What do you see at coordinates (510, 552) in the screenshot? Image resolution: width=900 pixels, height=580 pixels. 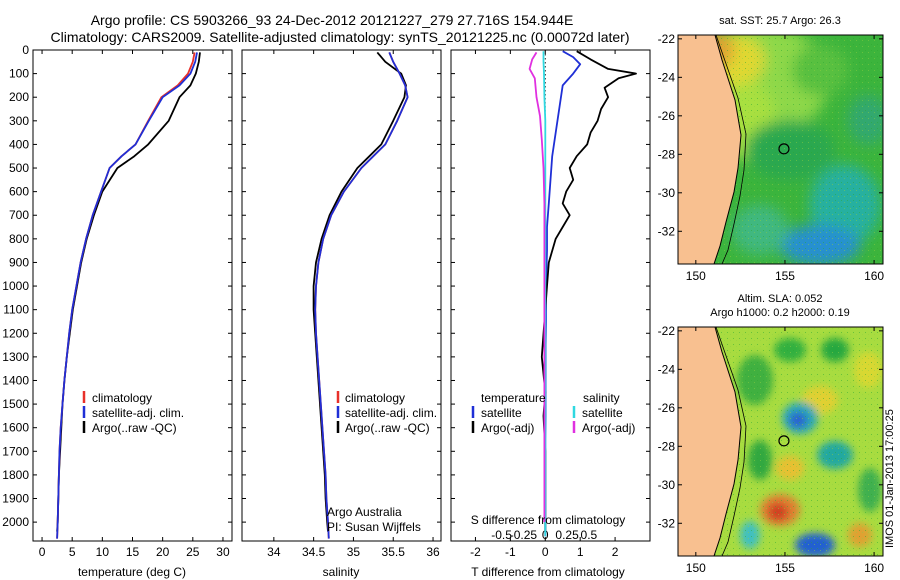 I see `x-tick-label: -1` at bounding box center [510, 552].